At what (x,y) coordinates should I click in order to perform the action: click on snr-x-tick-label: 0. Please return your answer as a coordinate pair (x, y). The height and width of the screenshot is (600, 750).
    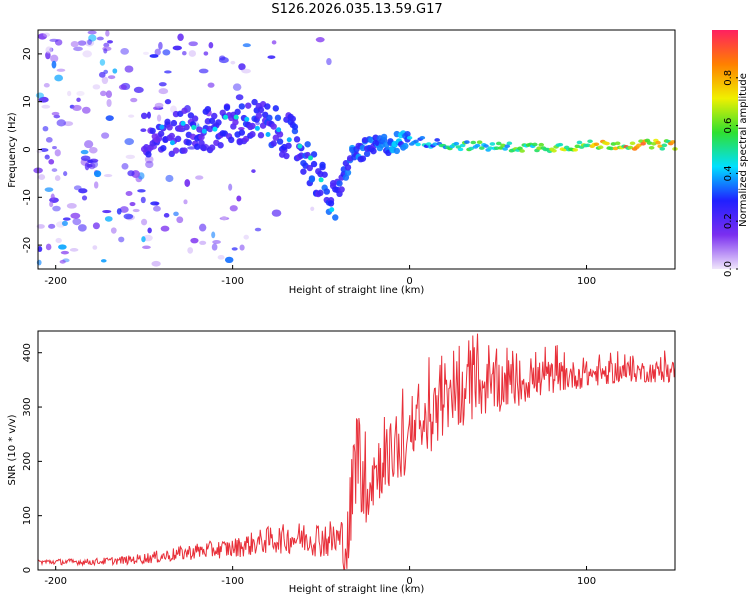
    Looking at the image, I should click on (409, 581).